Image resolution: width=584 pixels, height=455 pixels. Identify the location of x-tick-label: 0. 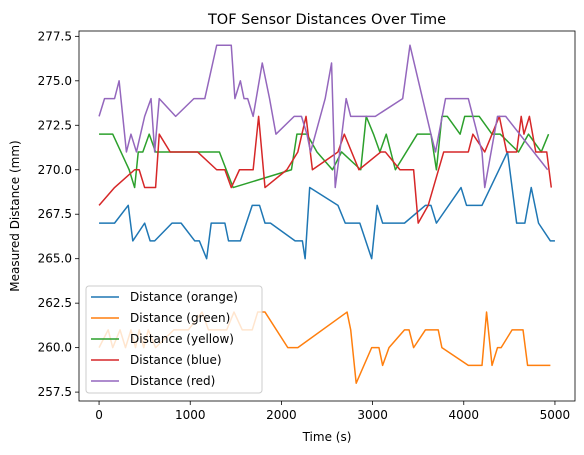
(99, 415).